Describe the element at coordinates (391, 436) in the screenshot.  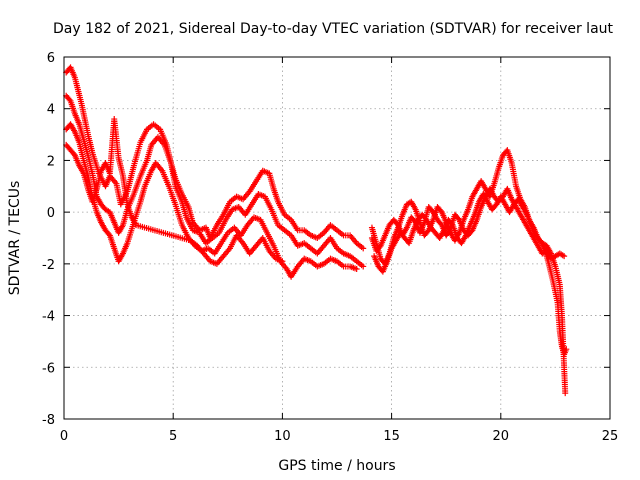
I see `x-tick-label: 15` at that location.